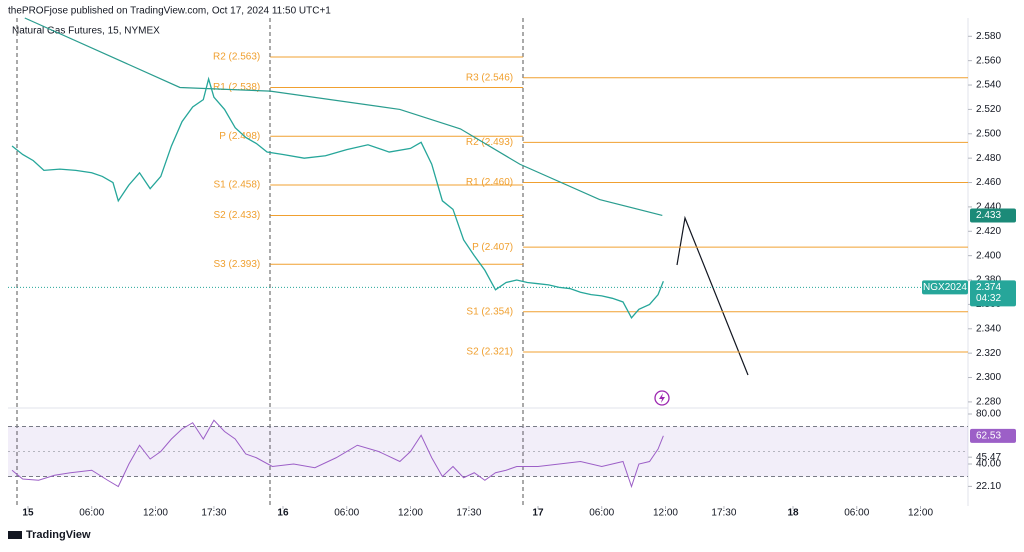 The image size is (1024, 552). I want to click on event-icon-bolt, so click(662, 398).